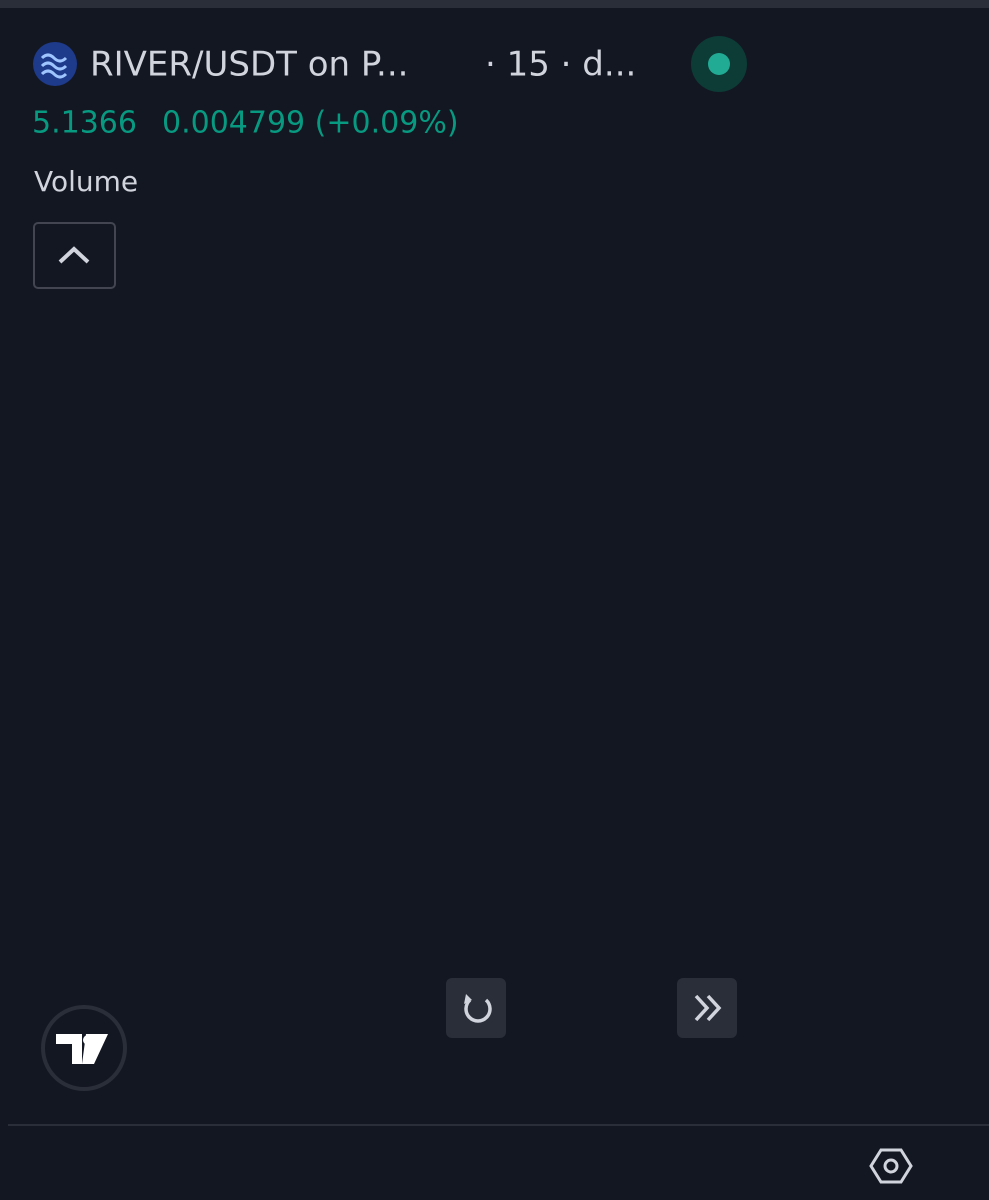 The image size is (989, 1200). What do you see at coordinates (84, 123) in the screenshot?
I see `legend-close: 5.1366` at bounding box center [84, 123].